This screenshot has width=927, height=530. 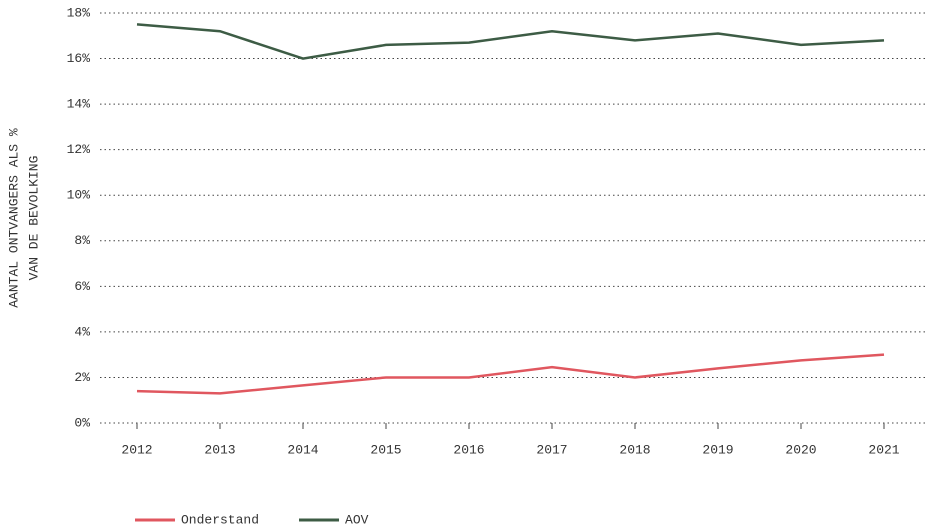 What do you see at coordinates (82, 331) in the screenshot?
I see `y-tick-label: 4%` at bounding box center [82, 331].